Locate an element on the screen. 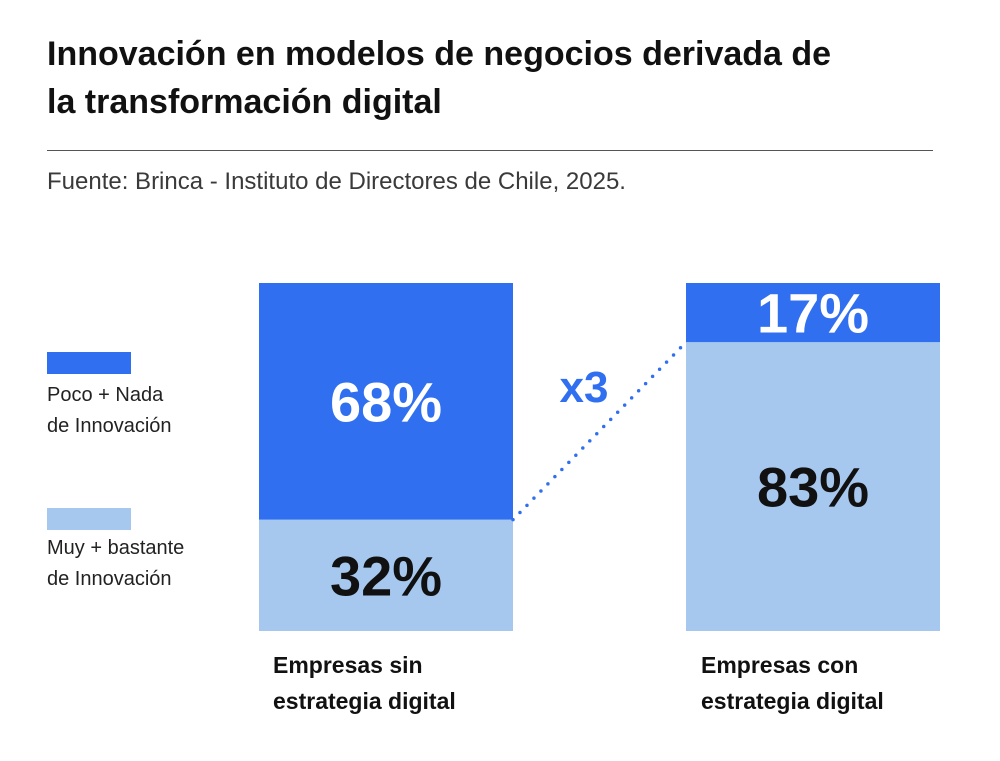  data-label-poco-nada-1: 17% is located at coordinates (813, 313).